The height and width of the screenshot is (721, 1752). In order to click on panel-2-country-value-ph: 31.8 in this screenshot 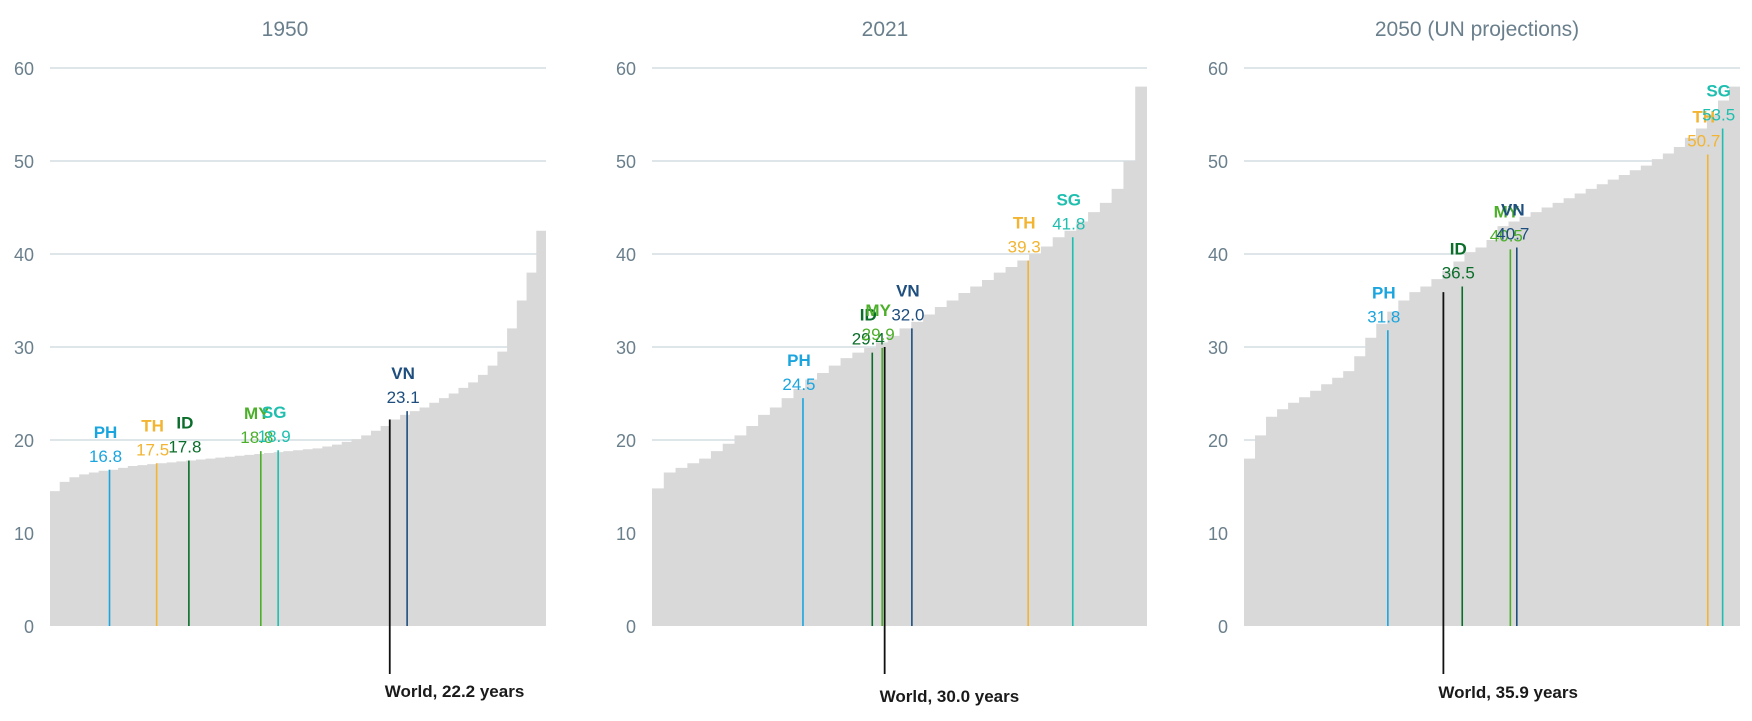, I will do `click(1383, 316)`.